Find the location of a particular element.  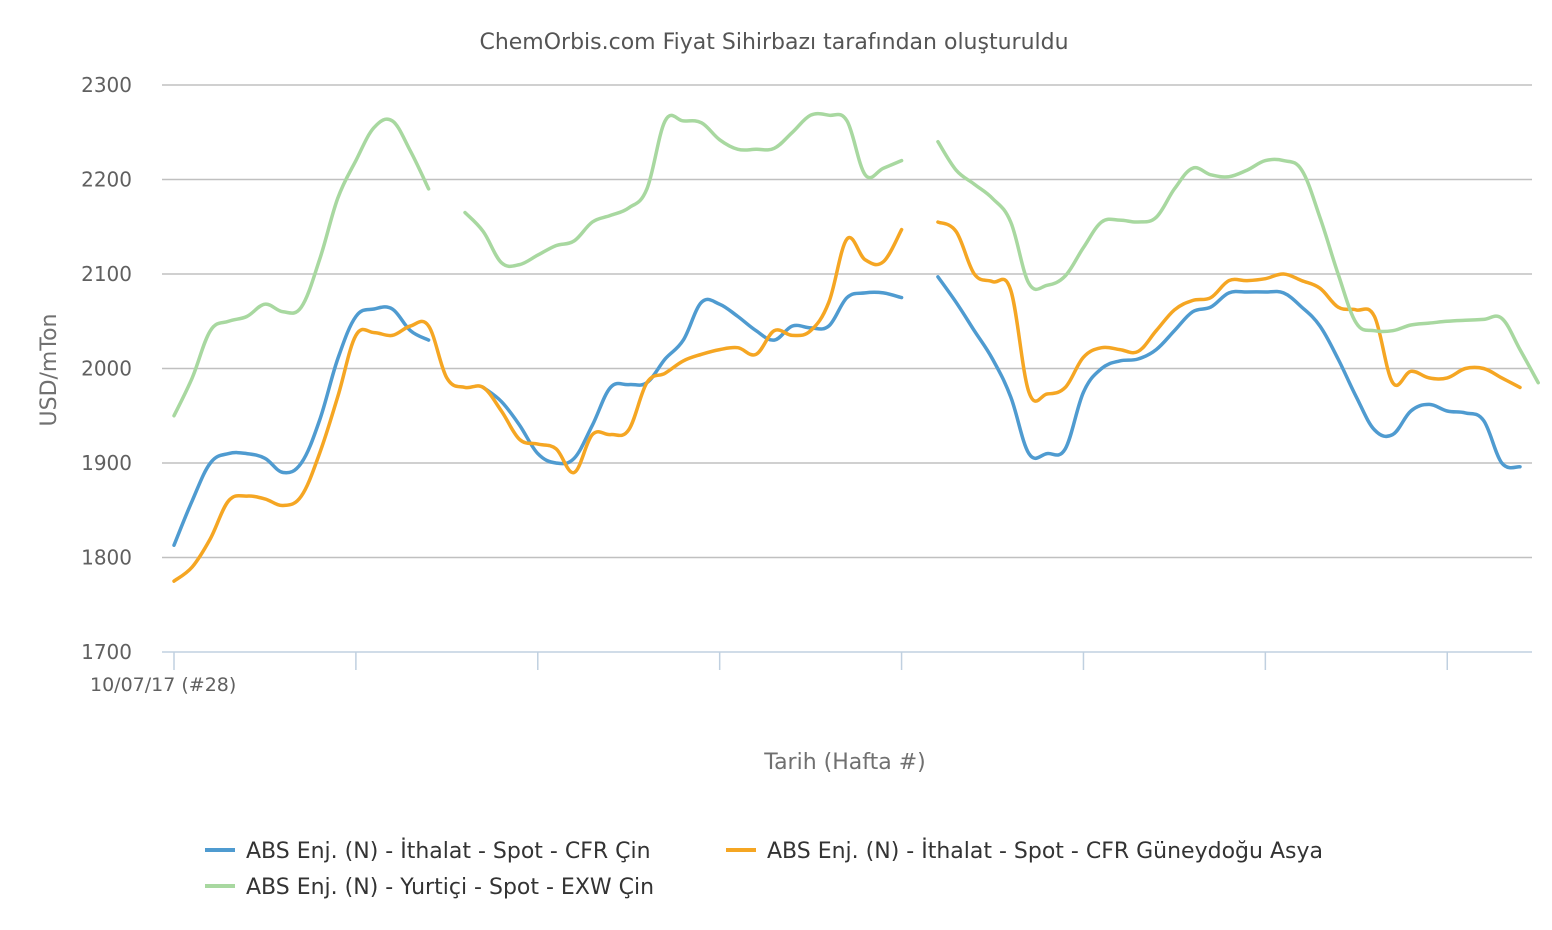

y-tick-label: 1800 is located at coordinates (106, 558).